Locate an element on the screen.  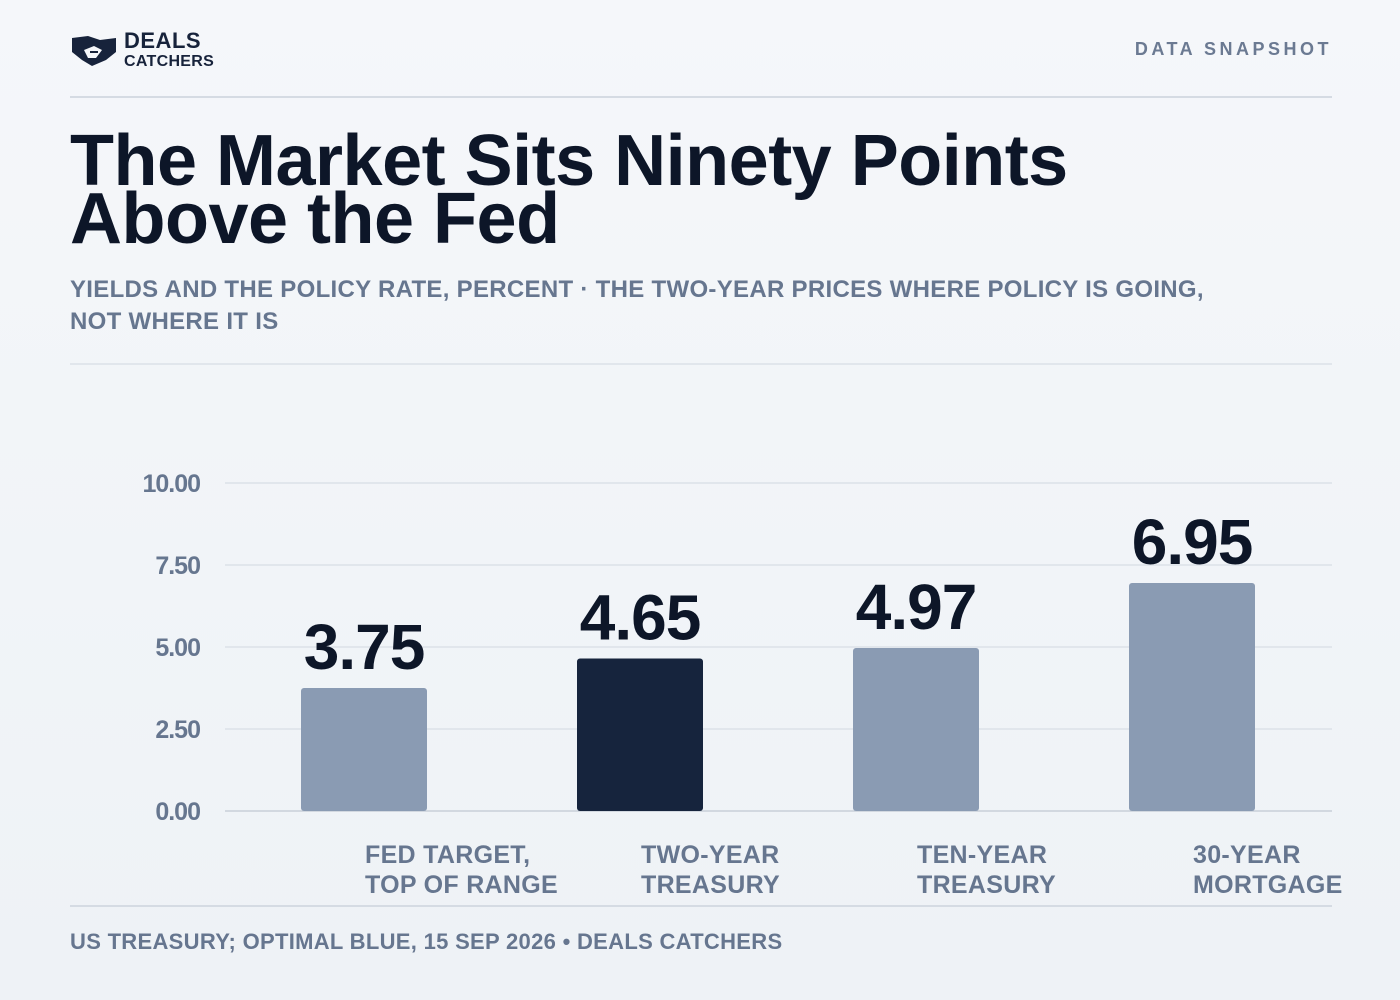
x-category-label: TWO-YEAR is located at coordinates (710, 855).